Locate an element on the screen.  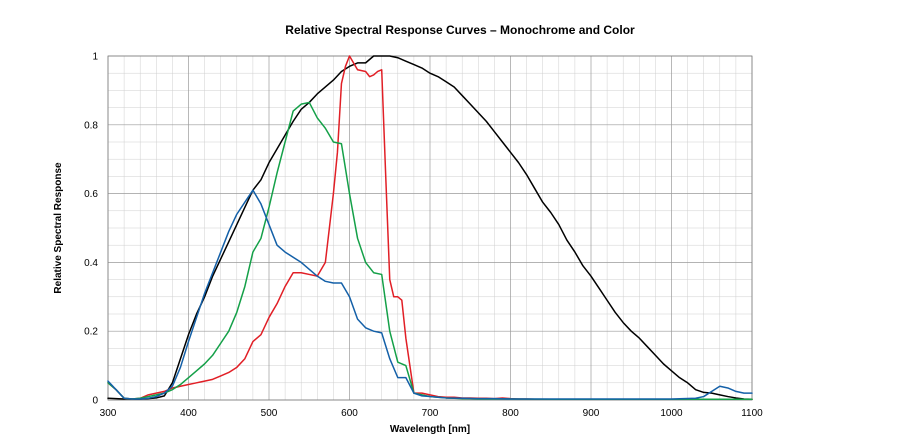
y-tick-label: 0.8 is located at coordinates (91, 125).